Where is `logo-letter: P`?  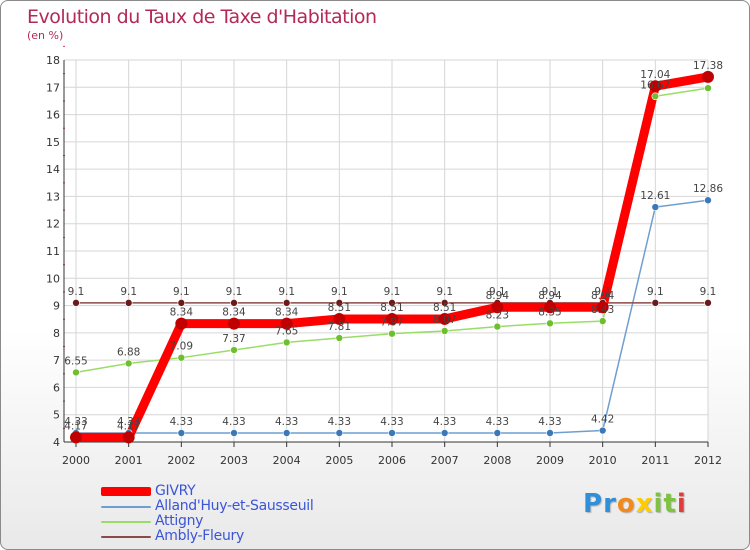
logo-letter: P is located at coordinates (593, 504).